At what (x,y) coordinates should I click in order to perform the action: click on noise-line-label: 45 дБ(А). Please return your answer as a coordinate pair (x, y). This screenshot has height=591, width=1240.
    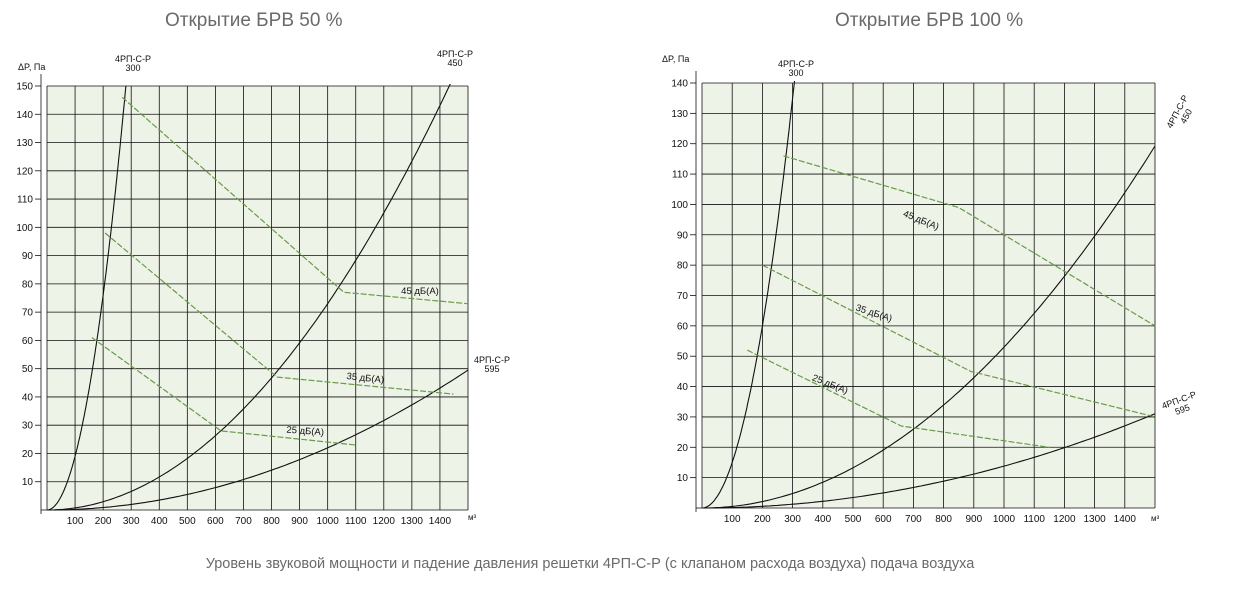
    Looking at the image, I should click on (420, 291).